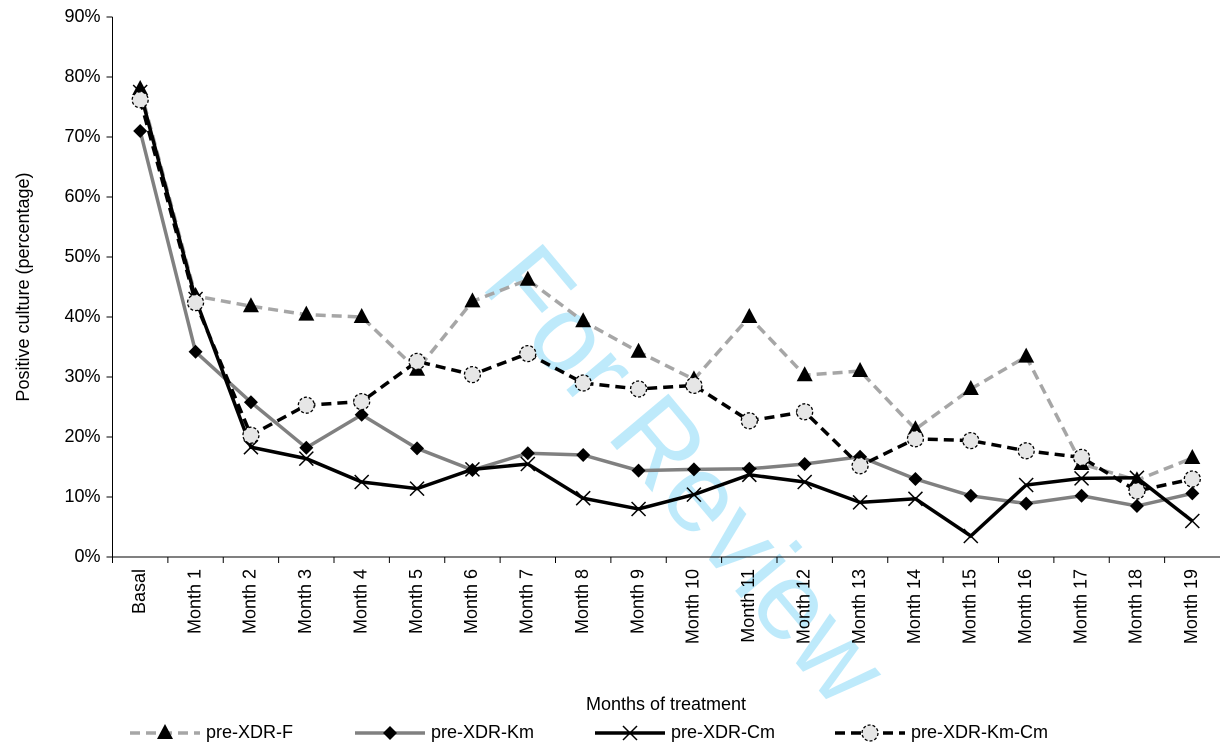 This screenshot has height=750, width=1221. Describe the element at coordinates (1025, 606) in the screenshot. I see `x-tick-label: Month 16` at that location.